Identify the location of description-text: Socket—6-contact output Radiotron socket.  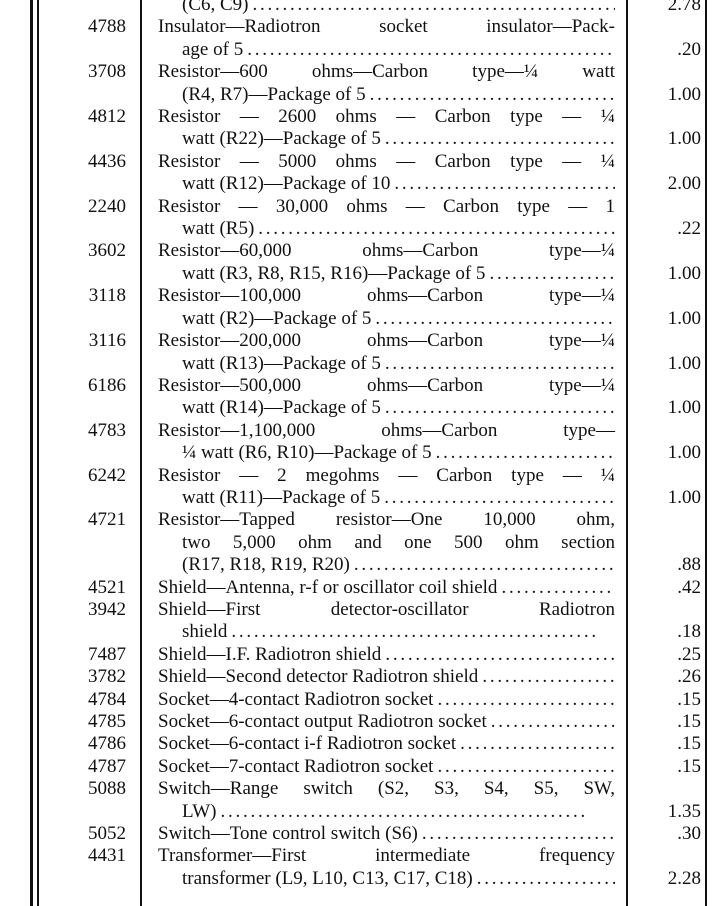
(322, 721).